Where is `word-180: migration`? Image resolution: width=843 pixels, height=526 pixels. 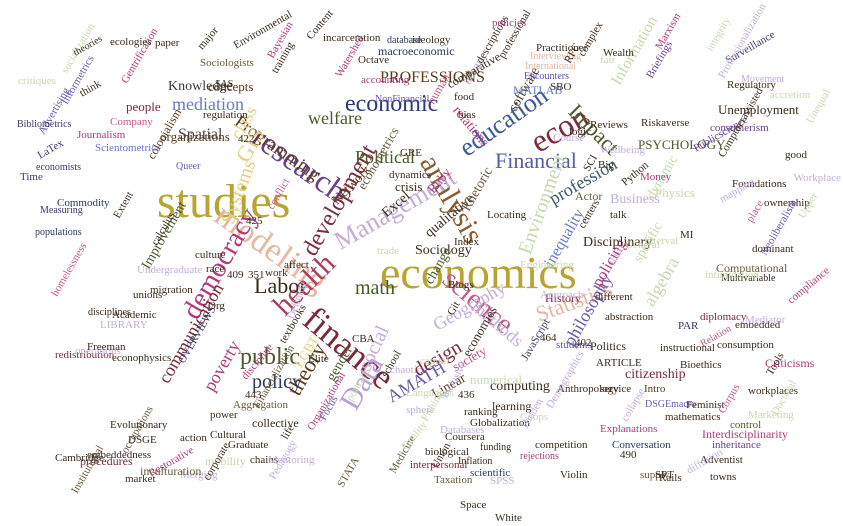 word-180: migration is located at coordinates (171, 290).